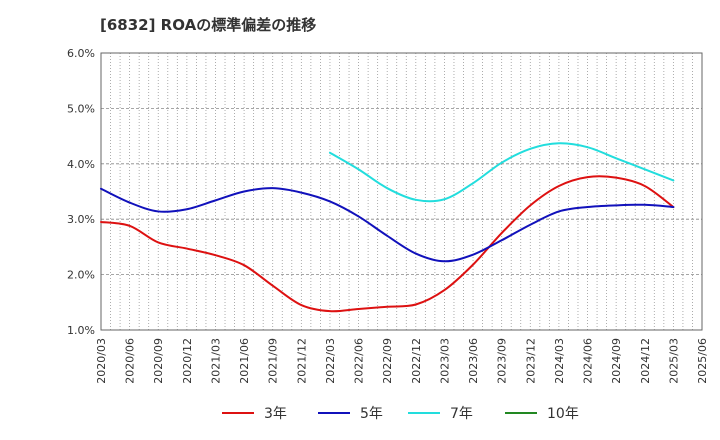 The image size is (720, 440). I want to click on x-tick-label: 2024/12, so click(645, 361).